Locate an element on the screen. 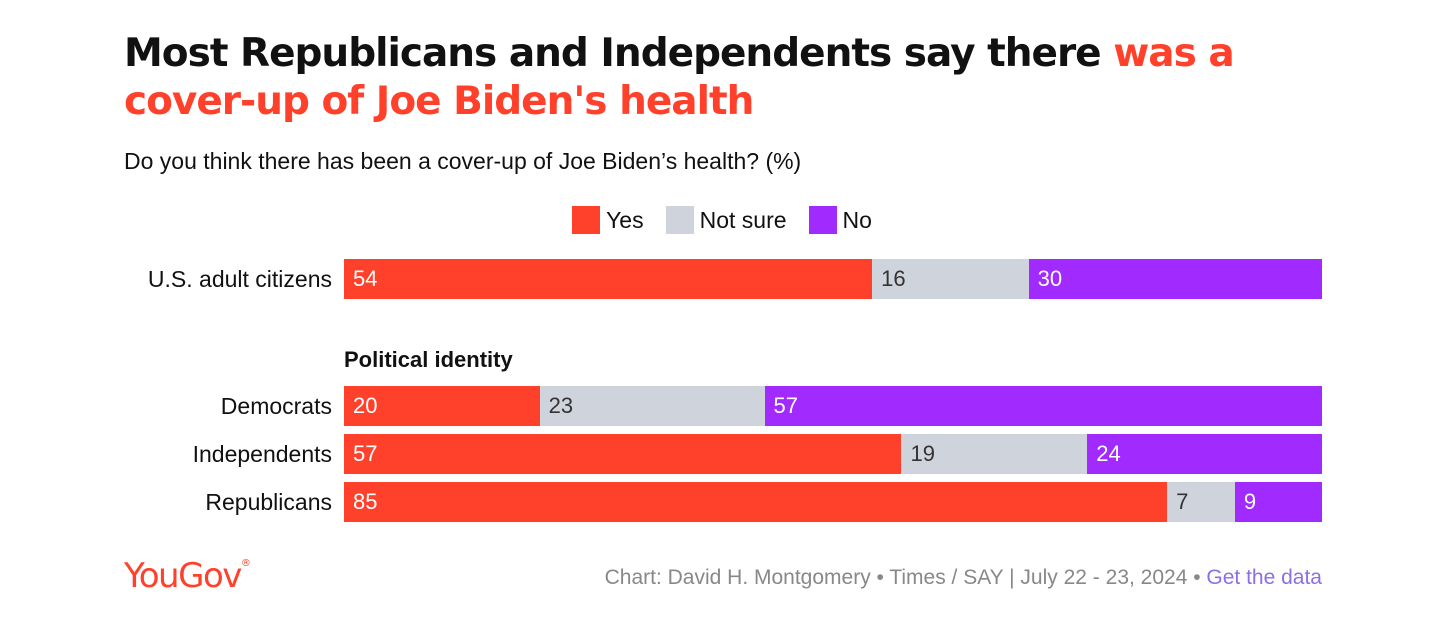  bar-segment-no-republicans: 9 is located at coordinates (1278, 502).